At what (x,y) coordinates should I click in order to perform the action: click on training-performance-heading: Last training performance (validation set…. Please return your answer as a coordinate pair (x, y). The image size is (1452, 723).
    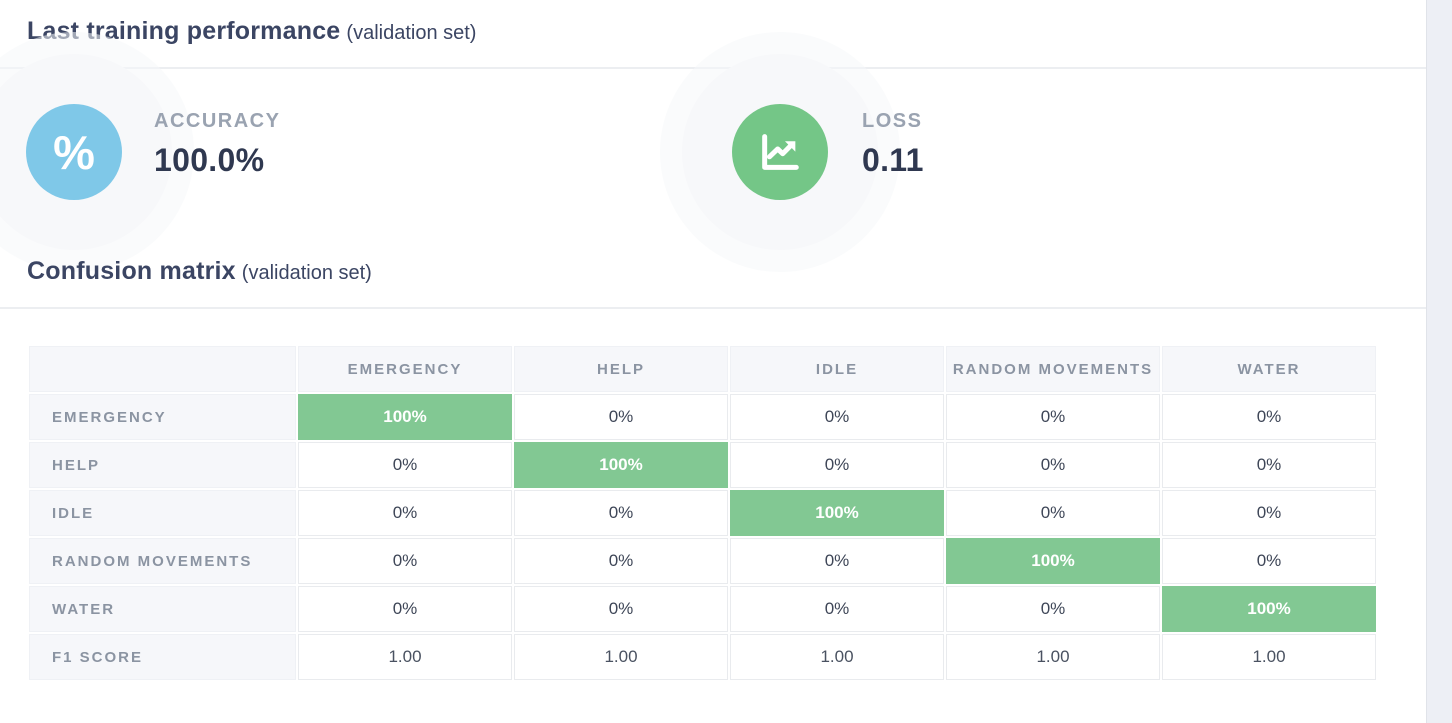
    Looking at the image, I should click on (251, 31).